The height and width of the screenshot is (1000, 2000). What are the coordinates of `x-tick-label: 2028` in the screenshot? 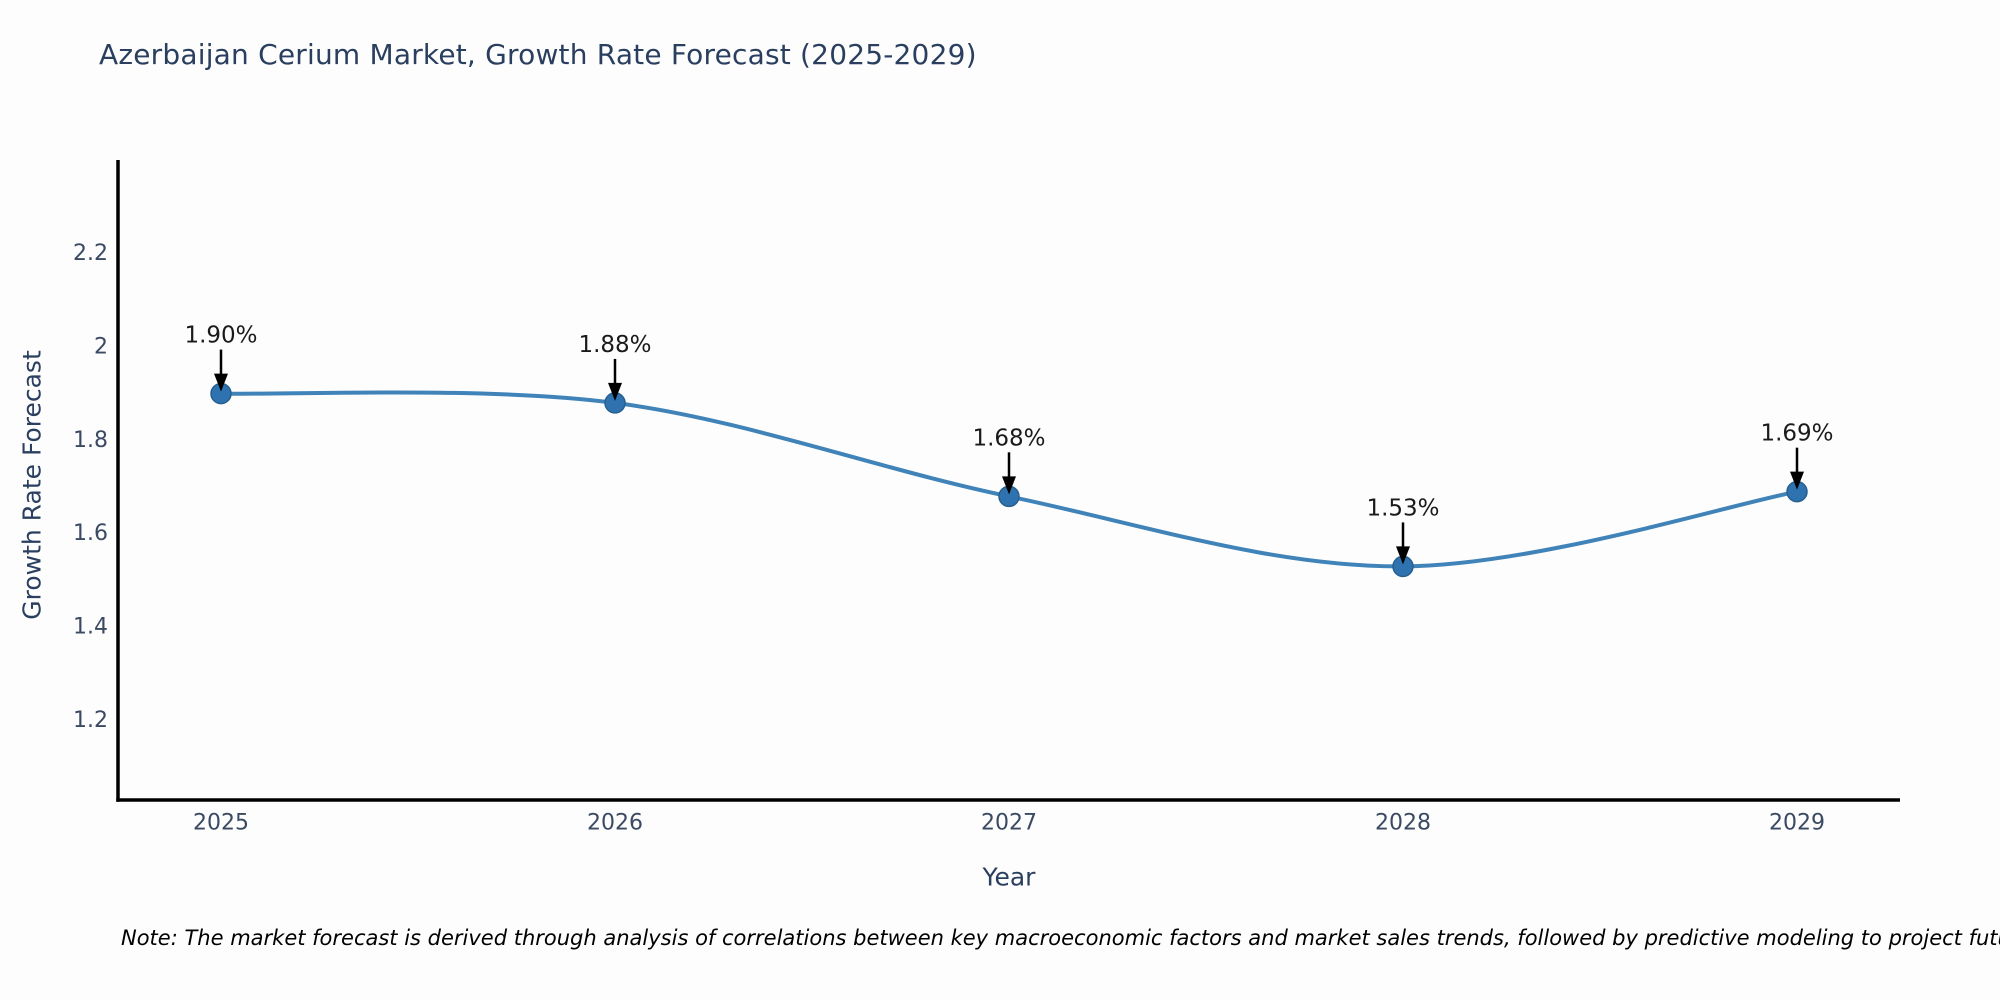 It's located at (1403, 823).